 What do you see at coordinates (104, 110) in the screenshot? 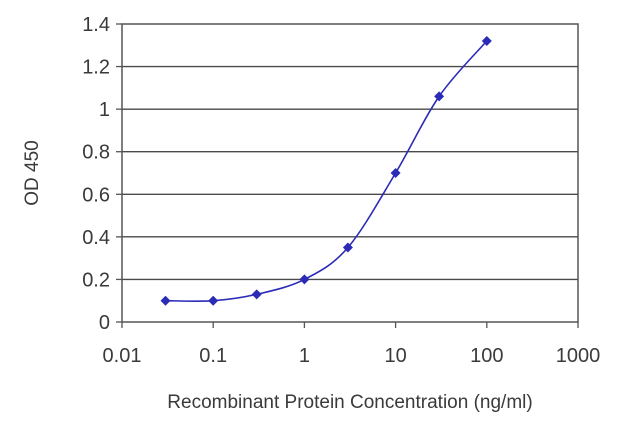
I see `y-tick-label: 1` at bounding box center [104, 110].